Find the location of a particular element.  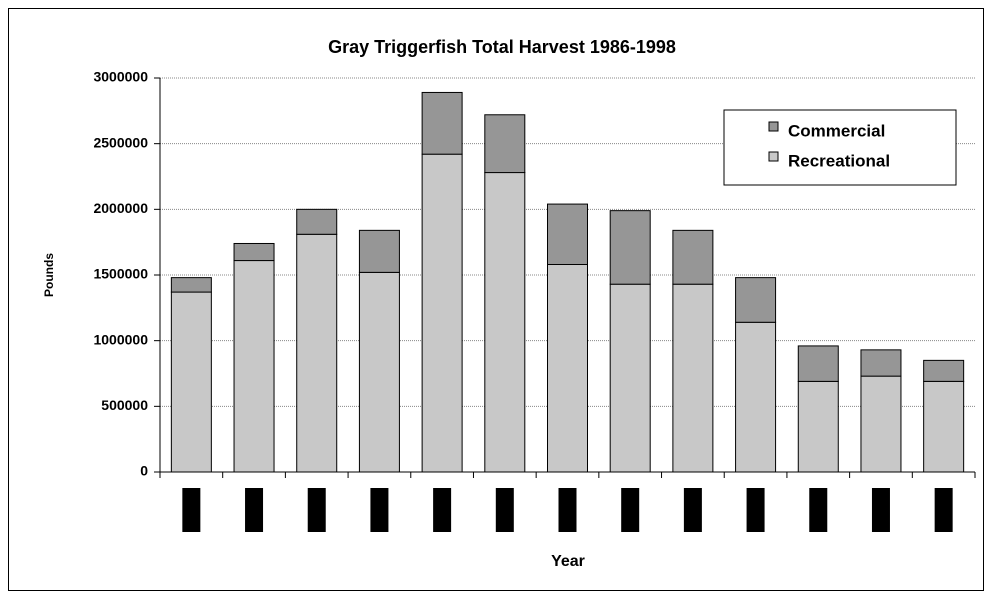

y-tick-label: 3000000 is located at coordinates (120, 77).